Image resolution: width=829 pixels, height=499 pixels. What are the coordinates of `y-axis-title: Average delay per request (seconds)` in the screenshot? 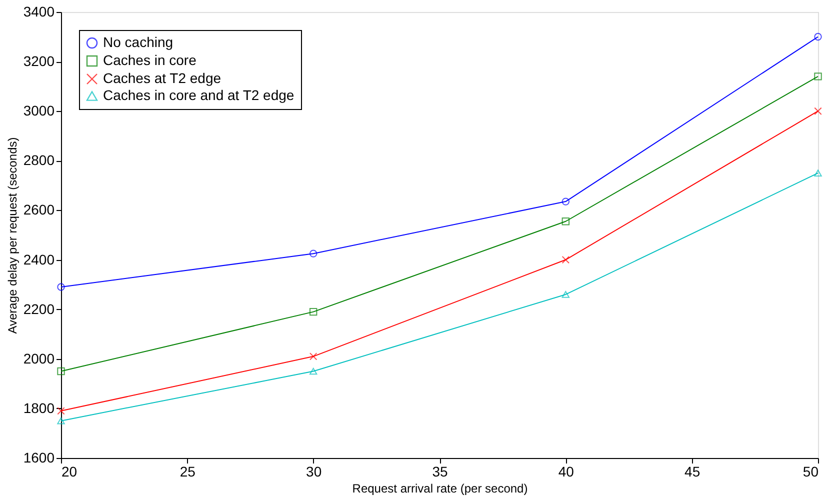 It's located at (12, 235).